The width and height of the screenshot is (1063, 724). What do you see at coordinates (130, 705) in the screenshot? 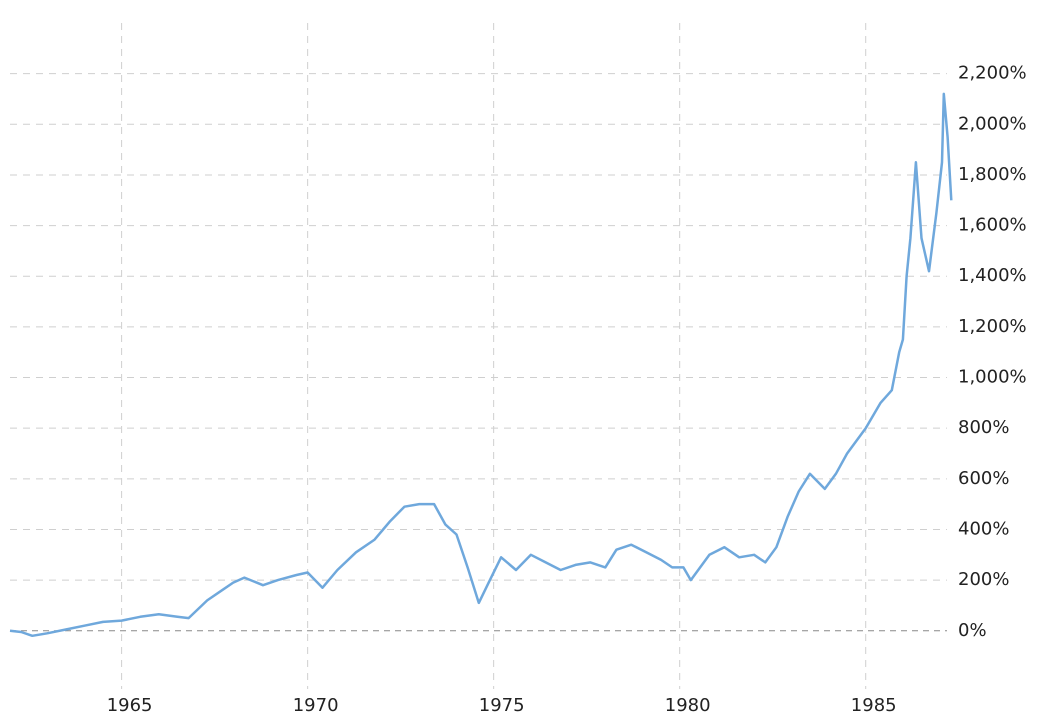
I see `x-tick-label: 1965` at bounding box center [130, 705].